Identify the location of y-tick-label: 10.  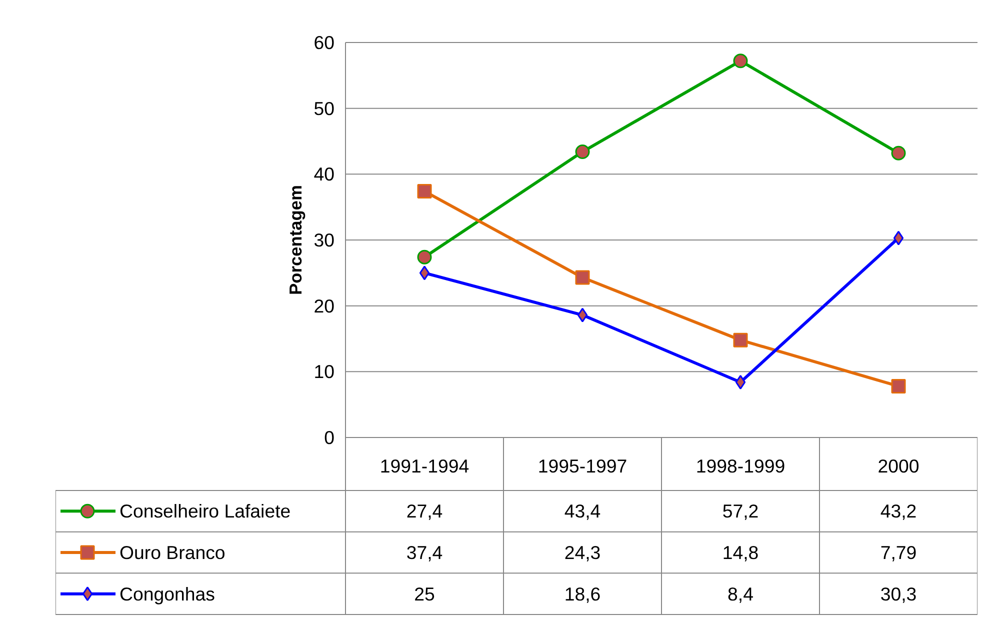
(324, 371).